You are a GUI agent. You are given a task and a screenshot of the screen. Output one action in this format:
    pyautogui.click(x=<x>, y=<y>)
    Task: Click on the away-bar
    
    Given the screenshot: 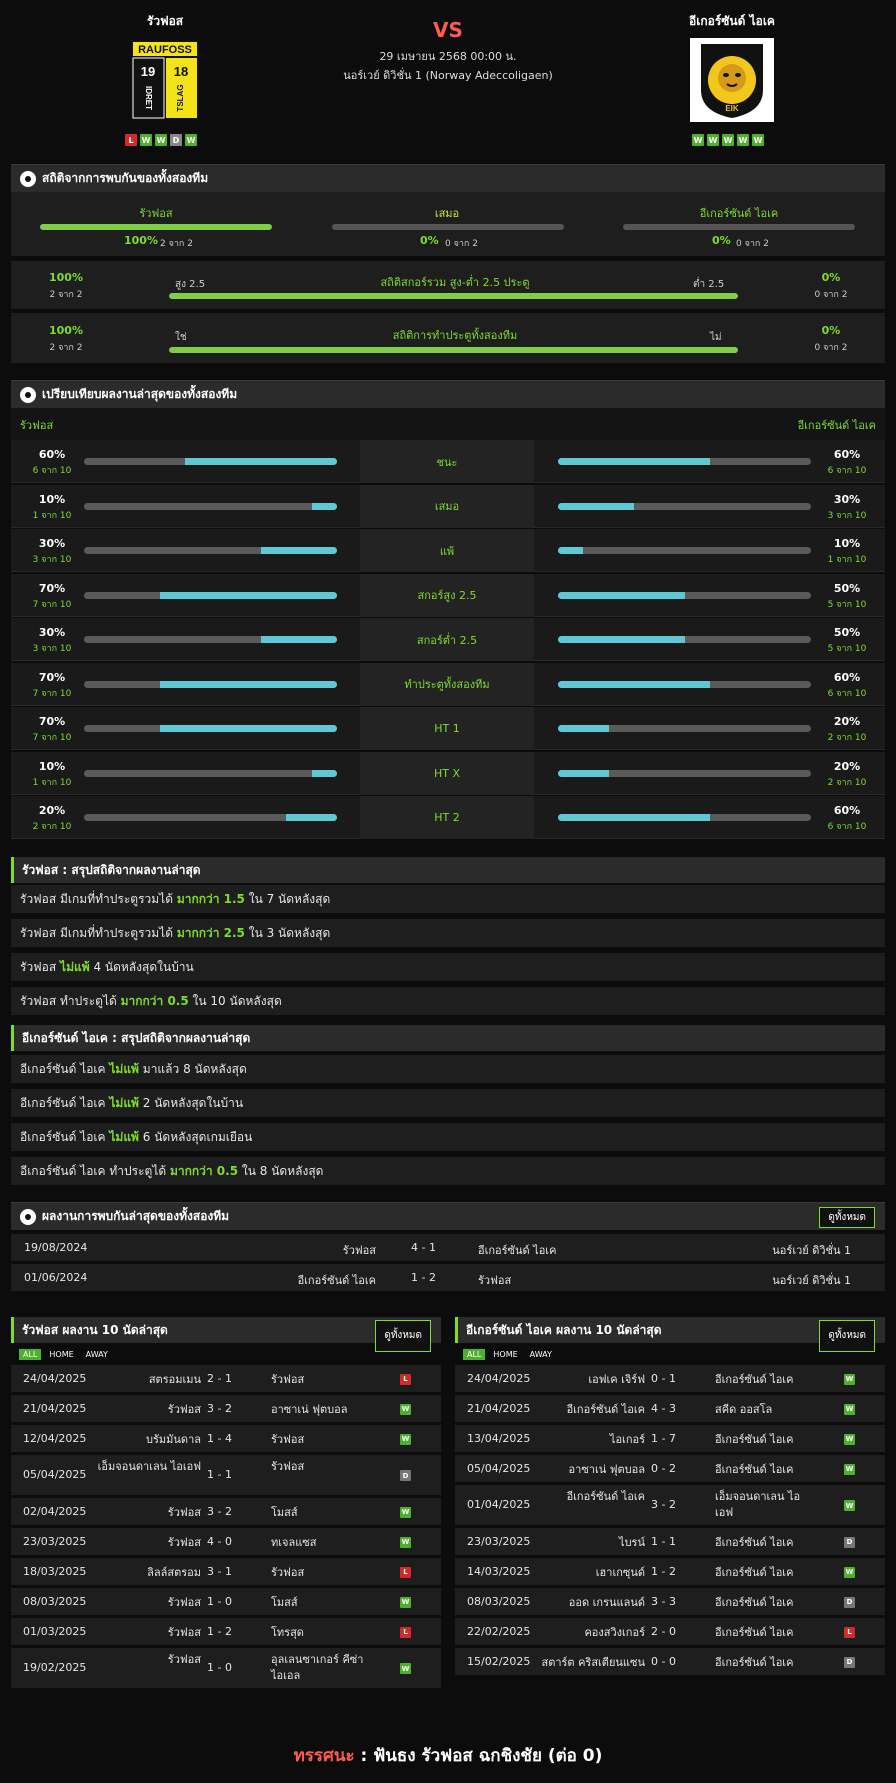 What is the action you would take?
    pyautogui.click(x=684, y=773)
    